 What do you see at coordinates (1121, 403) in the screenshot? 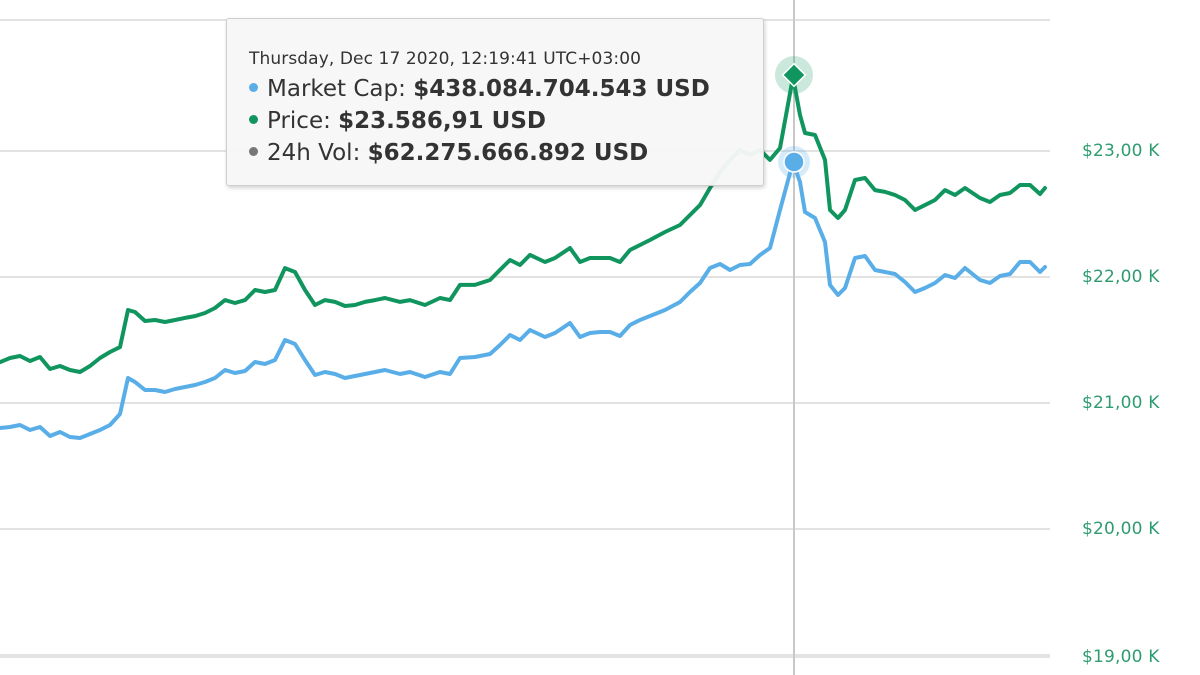
I see `y-tick-21k: $21,00 K` at bounding box center [1121, 403].